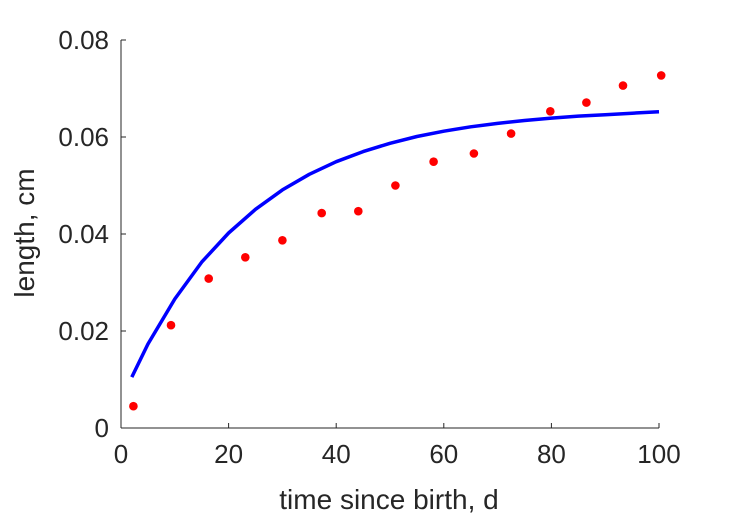  What do you see at coordinates (121, 454) in the screenshot?
I see `x-tick-label: 0` at bounding box center [121, 454].